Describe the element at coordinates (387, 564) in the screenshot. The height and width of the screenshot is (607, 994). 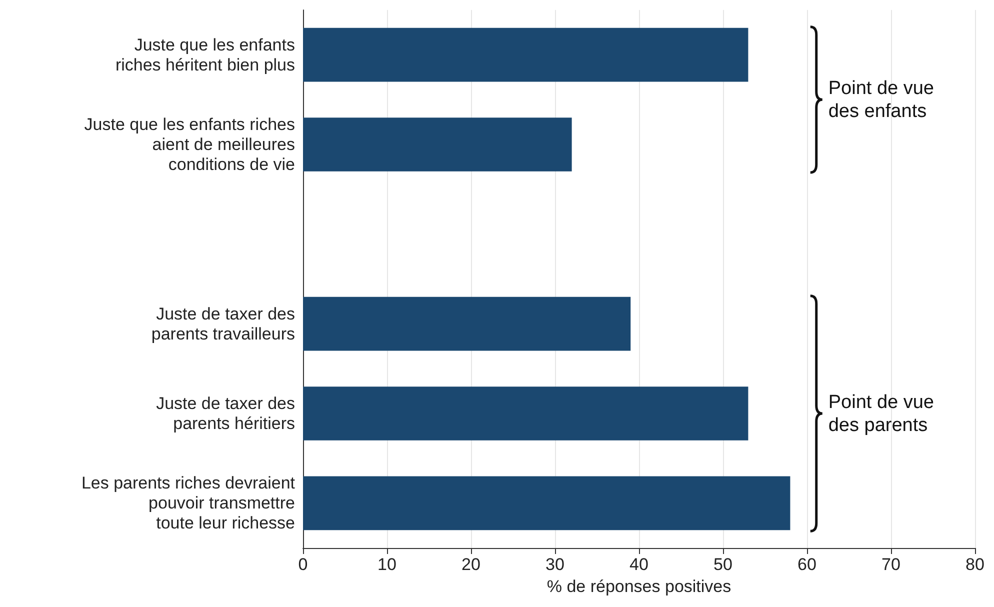
I see `x-tick-label: 10` at that location.